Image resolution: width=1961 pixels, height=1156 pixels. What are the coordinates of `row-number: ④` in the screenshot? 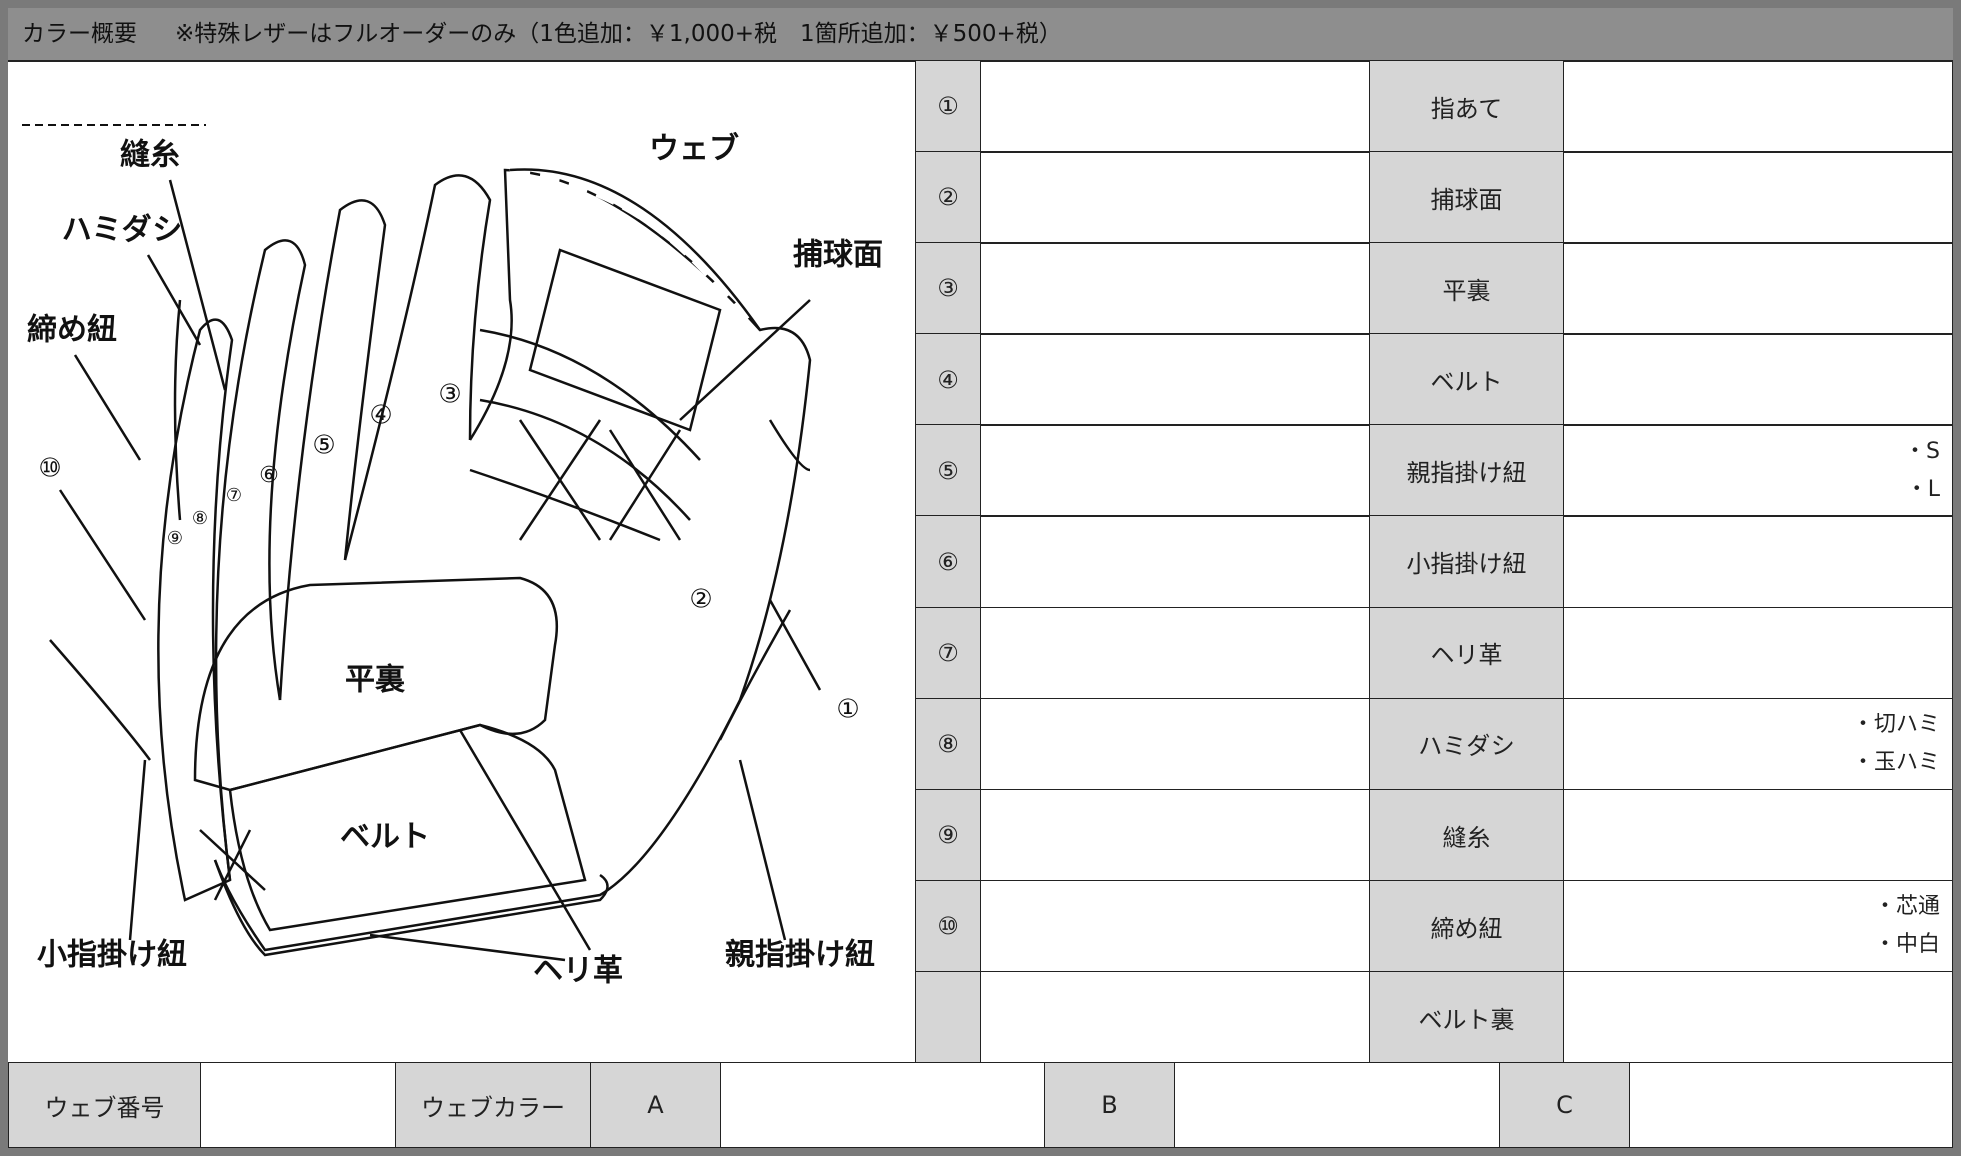 It's located at (948, 379).